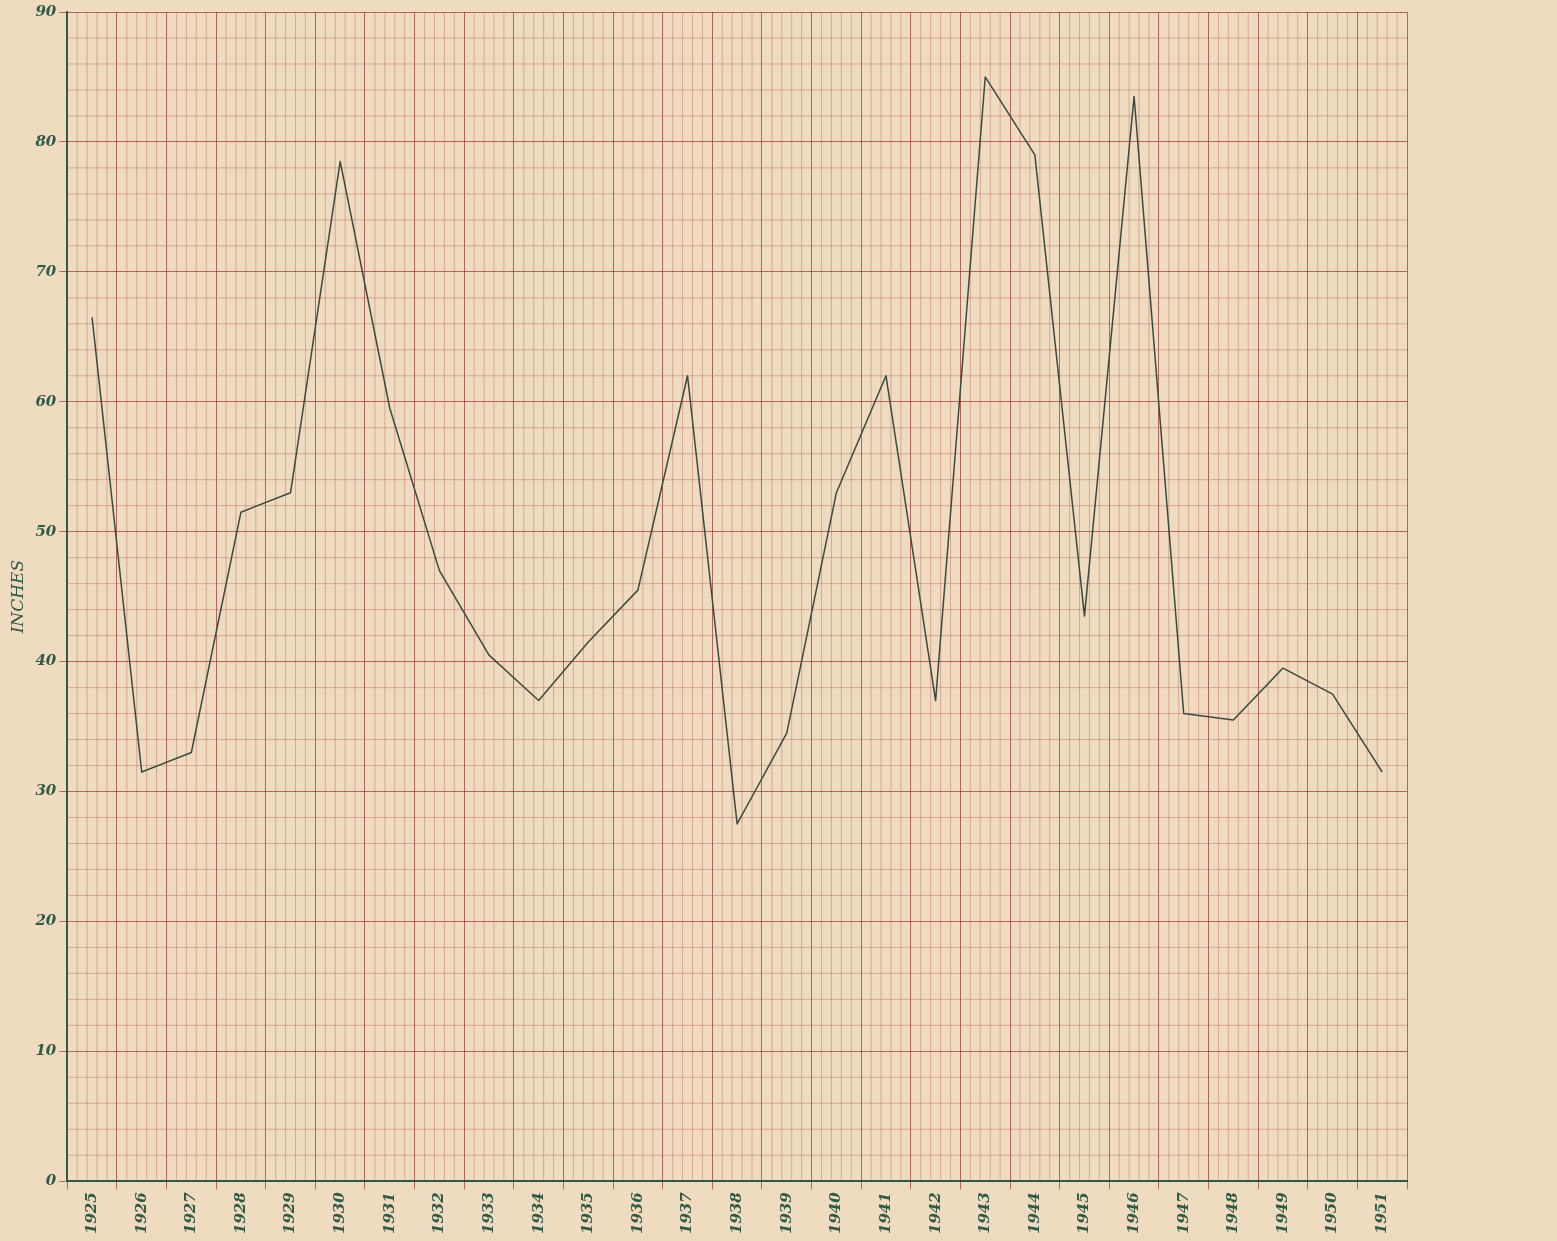  What do you see at coordinates (686, 1212) in the screenshot?
I see `x-tick-label: 1937` at bounding box center [686, 1212].